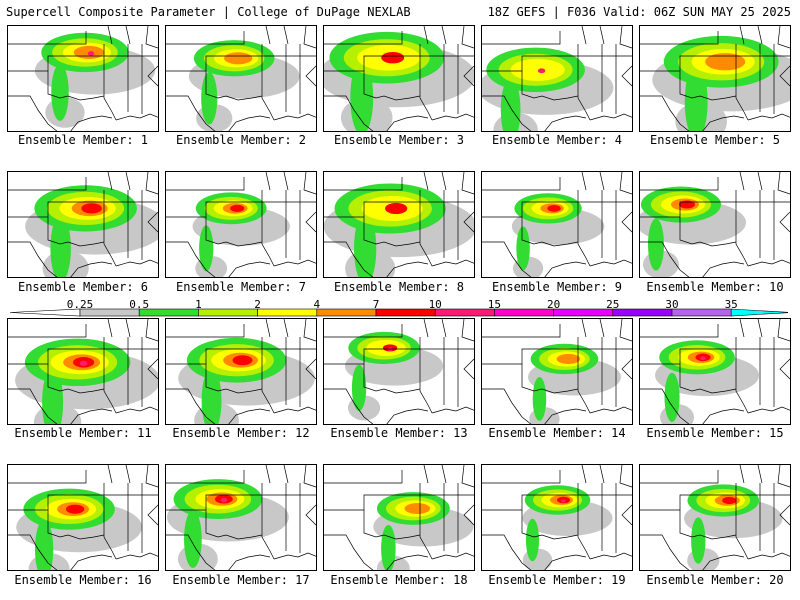 The height and width of the screenshot is (600, 800). Describe the element at coordinates (612, 305) in the screenshot. I see `colorbar-tick-label: 25` at that location.